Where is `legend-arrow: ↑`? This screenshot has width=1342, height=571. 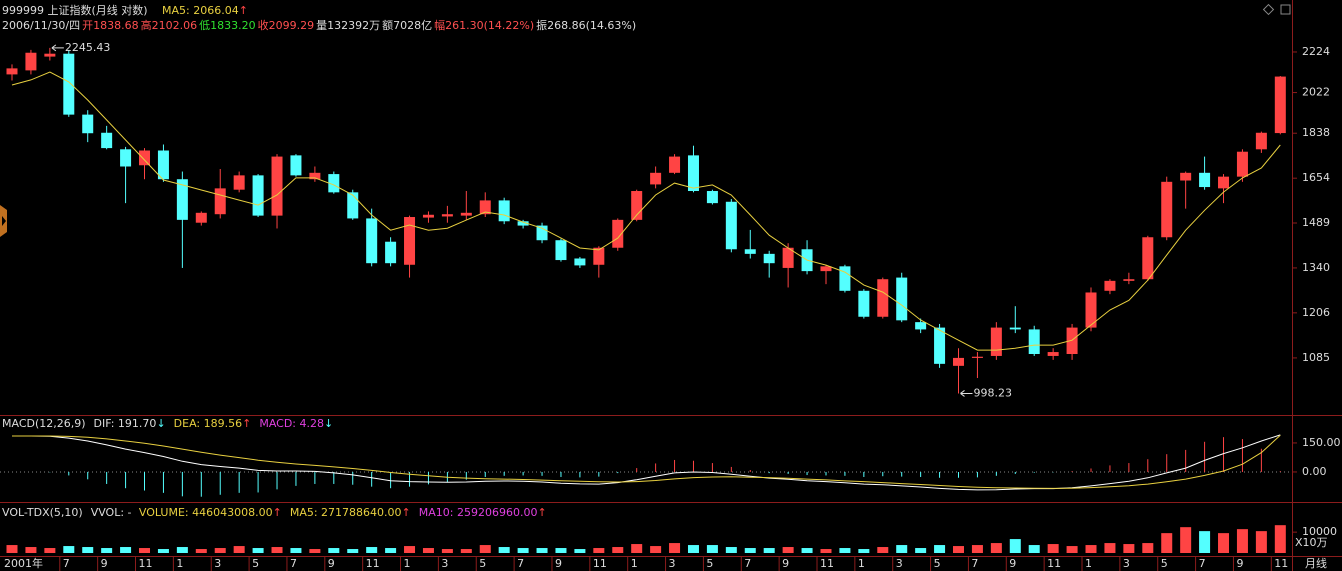 legend-arrow: ↑ is located at coordinates (541, 512).